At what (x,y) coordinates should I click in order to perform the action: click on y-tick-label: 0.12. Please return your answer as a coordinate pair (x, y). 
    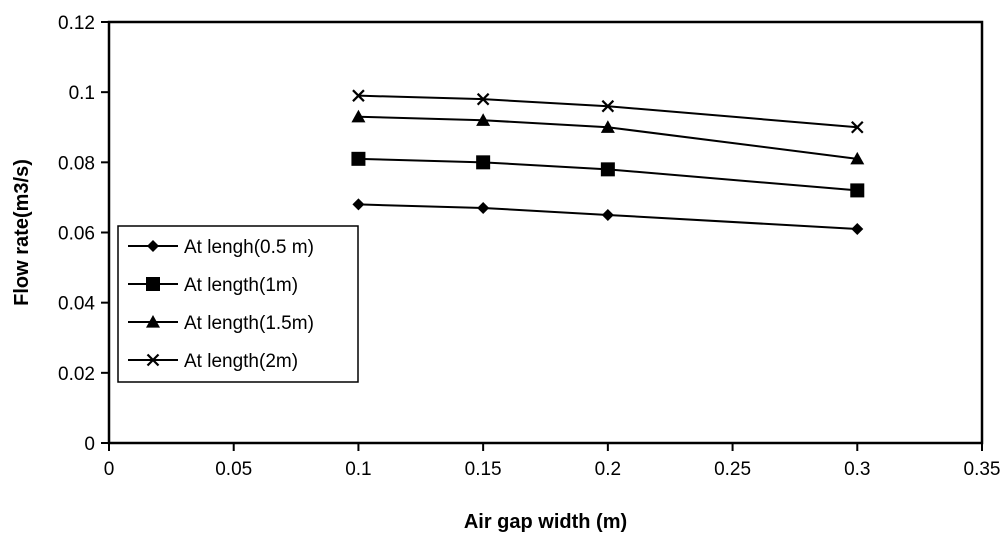
    Looking at the image, I should click on (76, 23).